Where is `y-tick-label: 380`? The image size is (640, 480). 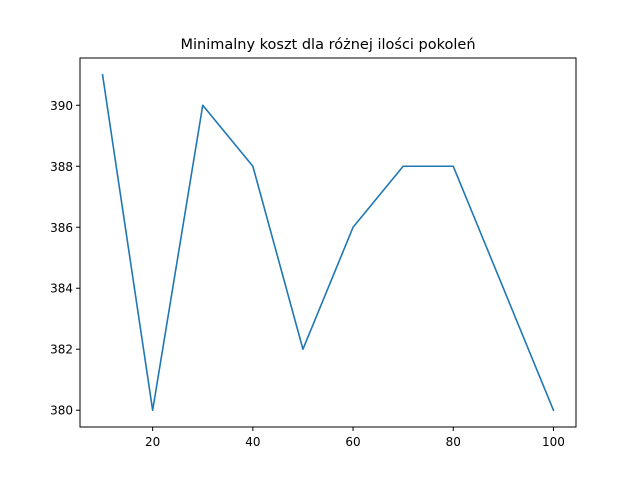 y-tick-label: 380 is located at coordinates (61, 411).